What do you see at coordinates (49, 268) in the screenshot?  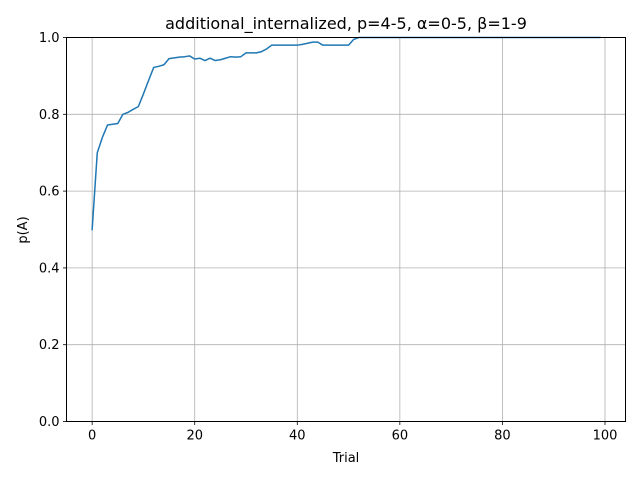 I see `y-tick-label: 0.4` at bounding box center [49, 268].